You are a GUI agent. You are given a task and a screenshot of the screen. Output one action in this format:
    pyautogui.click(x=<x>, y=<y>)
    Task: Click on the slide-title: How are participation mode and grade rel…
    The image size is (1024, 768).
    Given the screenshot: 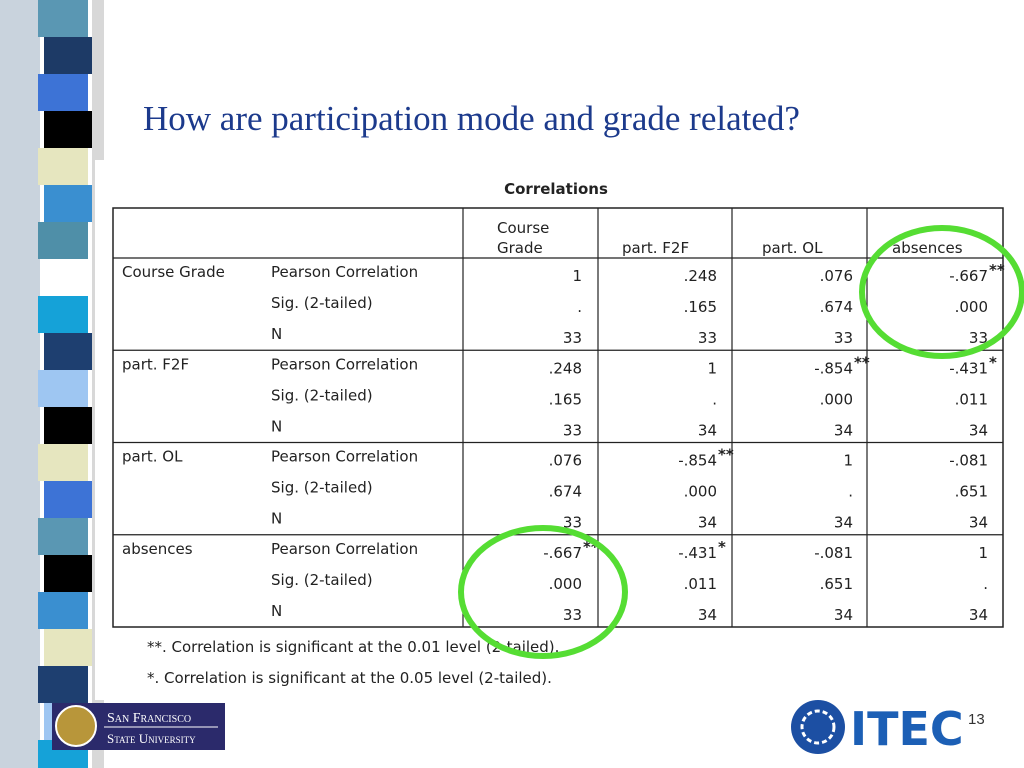 What is the action you would take?
    pyautogui.click(x=471, y=118)
    